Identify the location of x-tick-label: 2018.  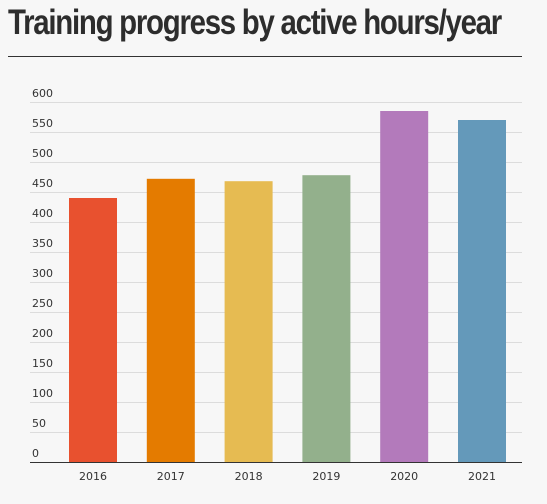
(249, 476).